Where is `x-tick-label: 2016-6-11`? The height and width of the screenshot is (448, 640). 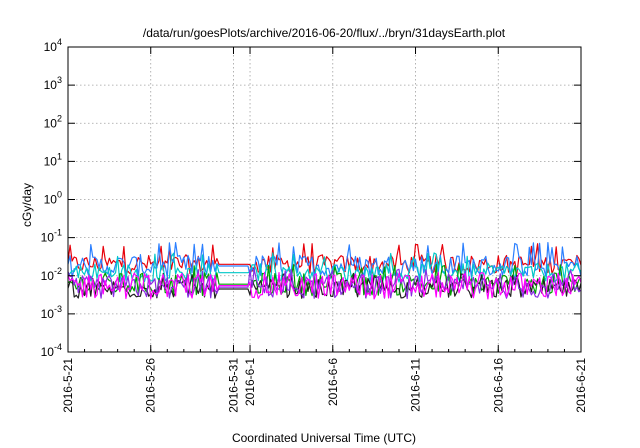
x-tick-label: 2016-6-11 is located at coordinates (416, 385).